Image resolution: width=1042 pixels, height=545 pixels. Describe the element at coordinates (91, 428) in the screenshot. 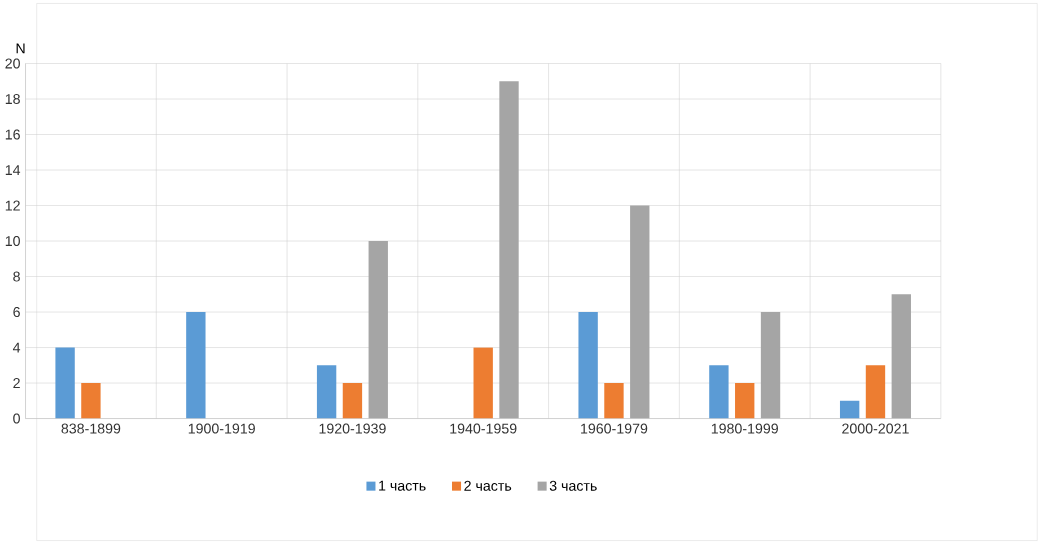

I see `x-tick-label: 838-1899` at that location.